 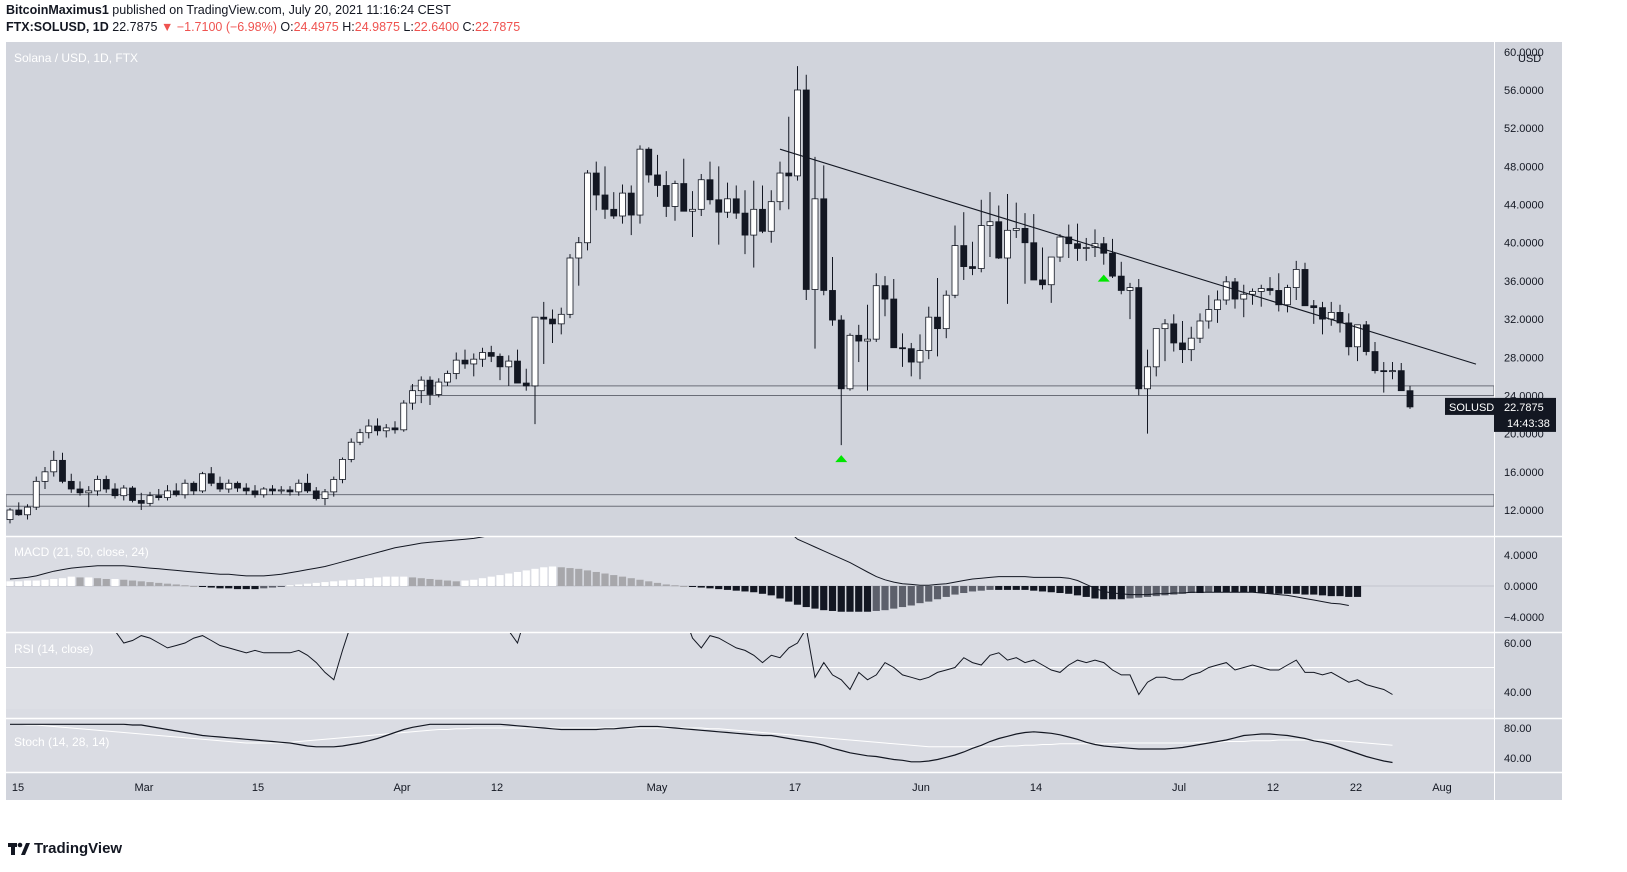 I want to click on high-label: H:, so click(x=348, y=27).